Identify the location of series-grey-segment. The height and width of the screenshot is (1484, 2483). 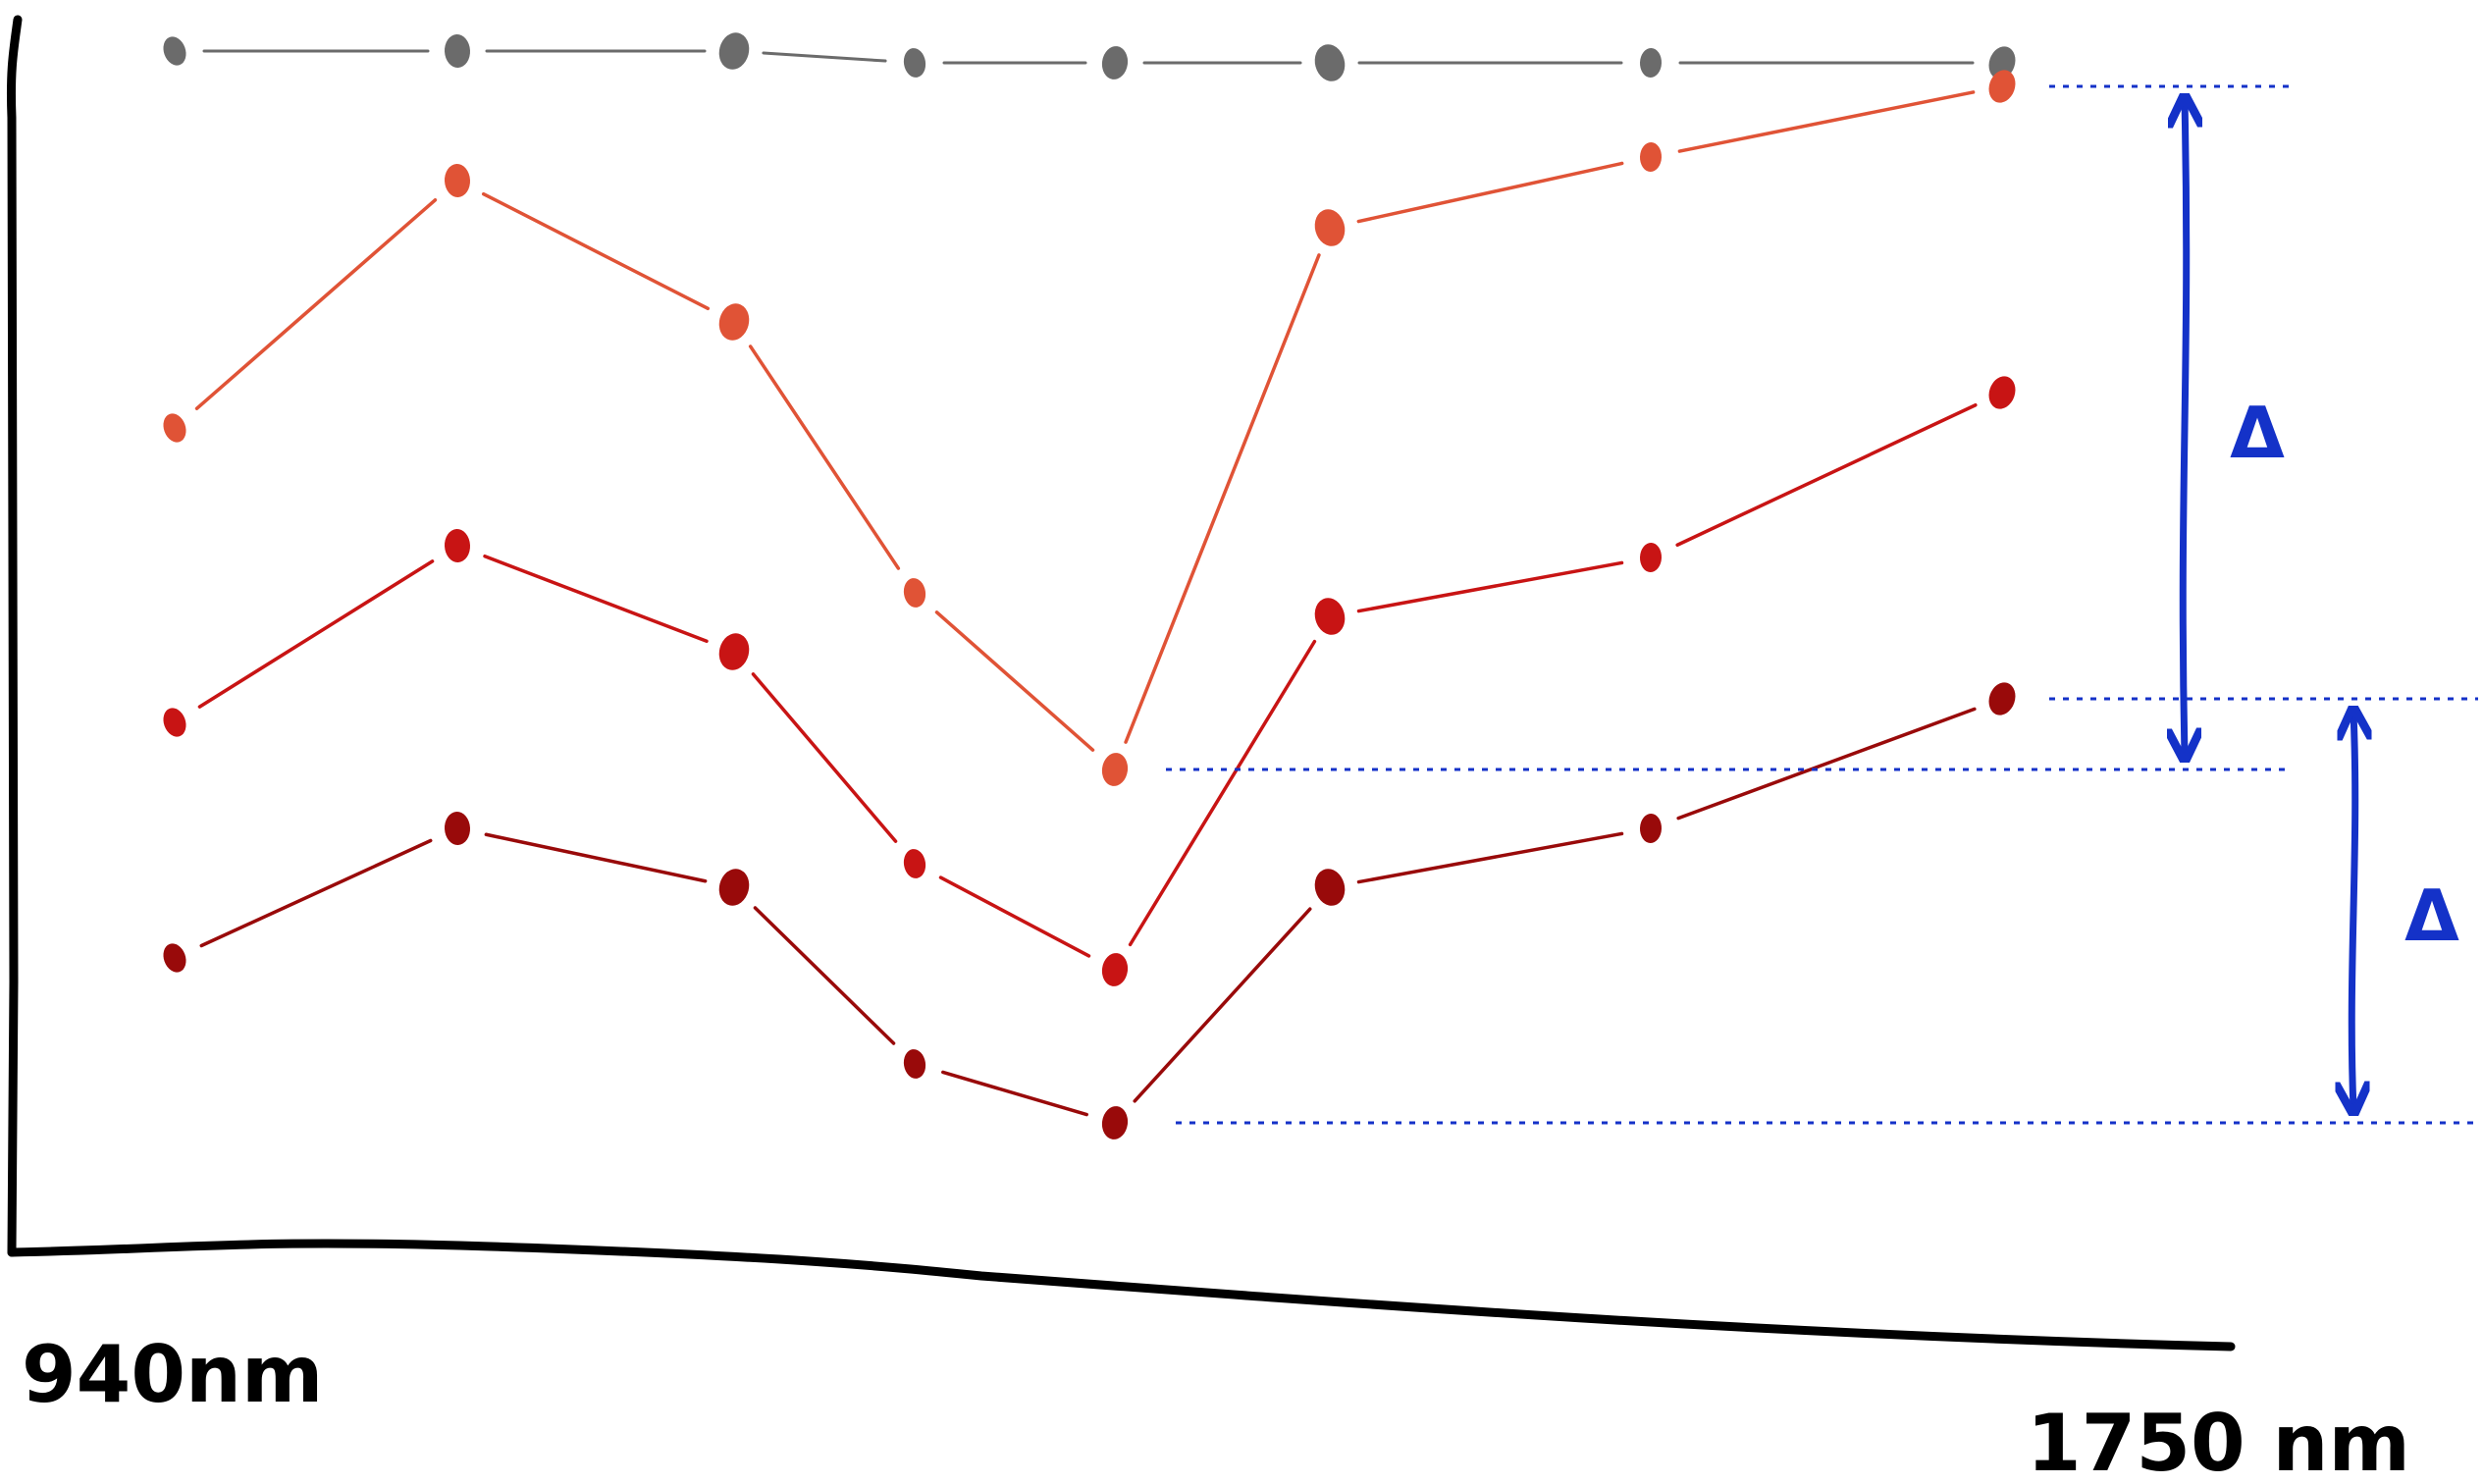
(824, 57).